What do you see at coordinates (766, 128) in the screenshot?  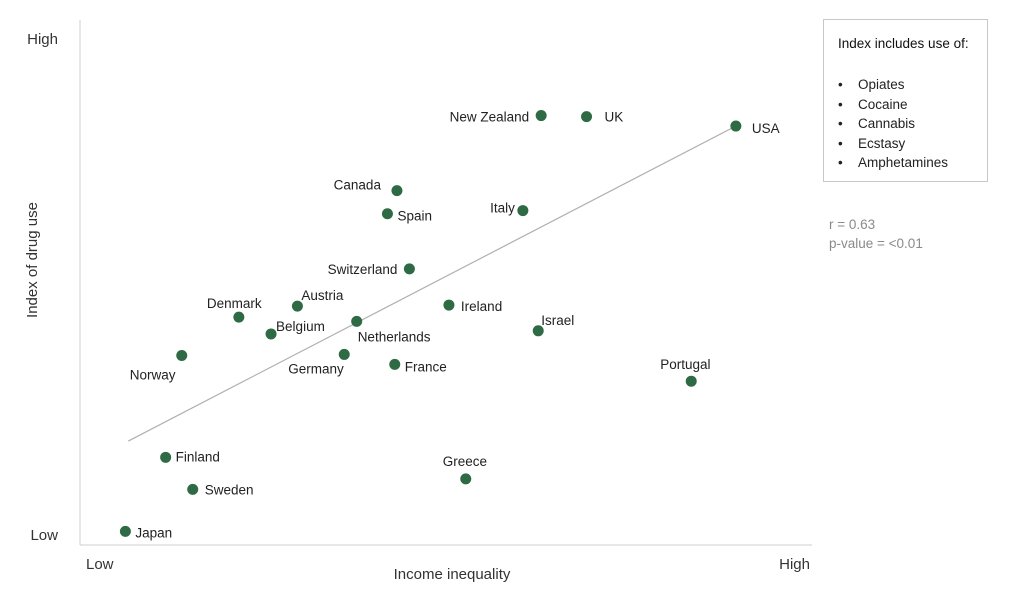 I see `point-label-usa: USA` at bounding box center [766, 128].